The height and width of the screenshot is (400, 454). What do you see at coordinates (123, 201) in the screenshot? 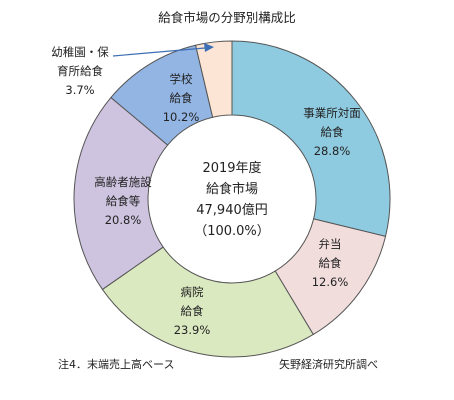
I see `slice-elderly-name-label: 給食等` at bounding box center [123, 201].